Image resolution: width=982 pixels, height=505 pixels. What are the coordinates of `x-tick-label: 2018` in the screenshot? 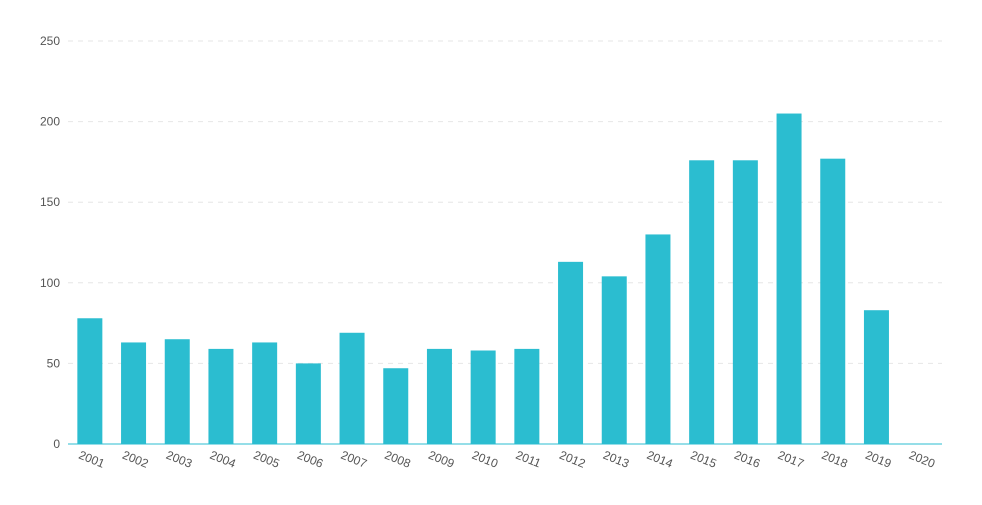 It's located at (835, 459).